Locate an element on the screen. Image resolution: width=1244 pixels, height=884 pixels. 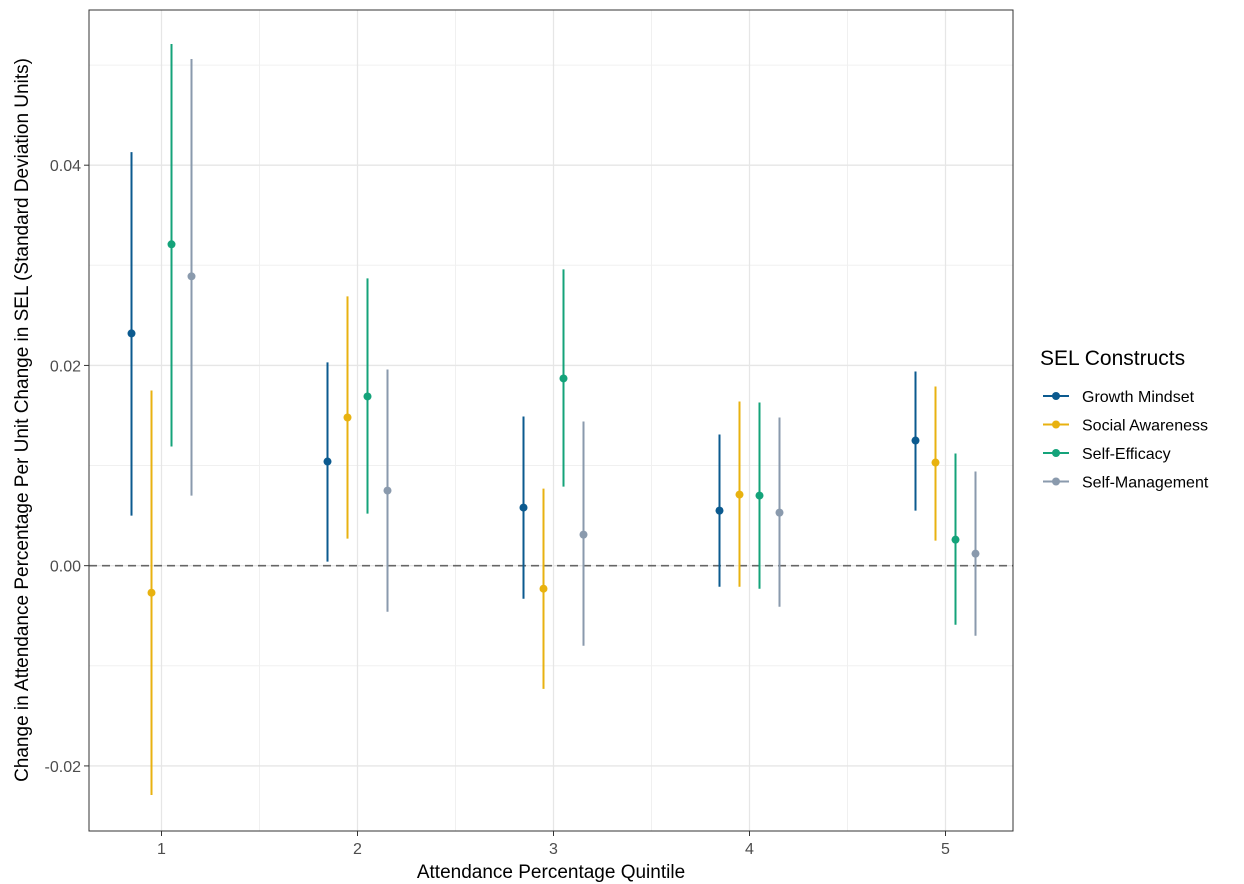
x-tick-label: 1 is located at coordinates (161, 849).